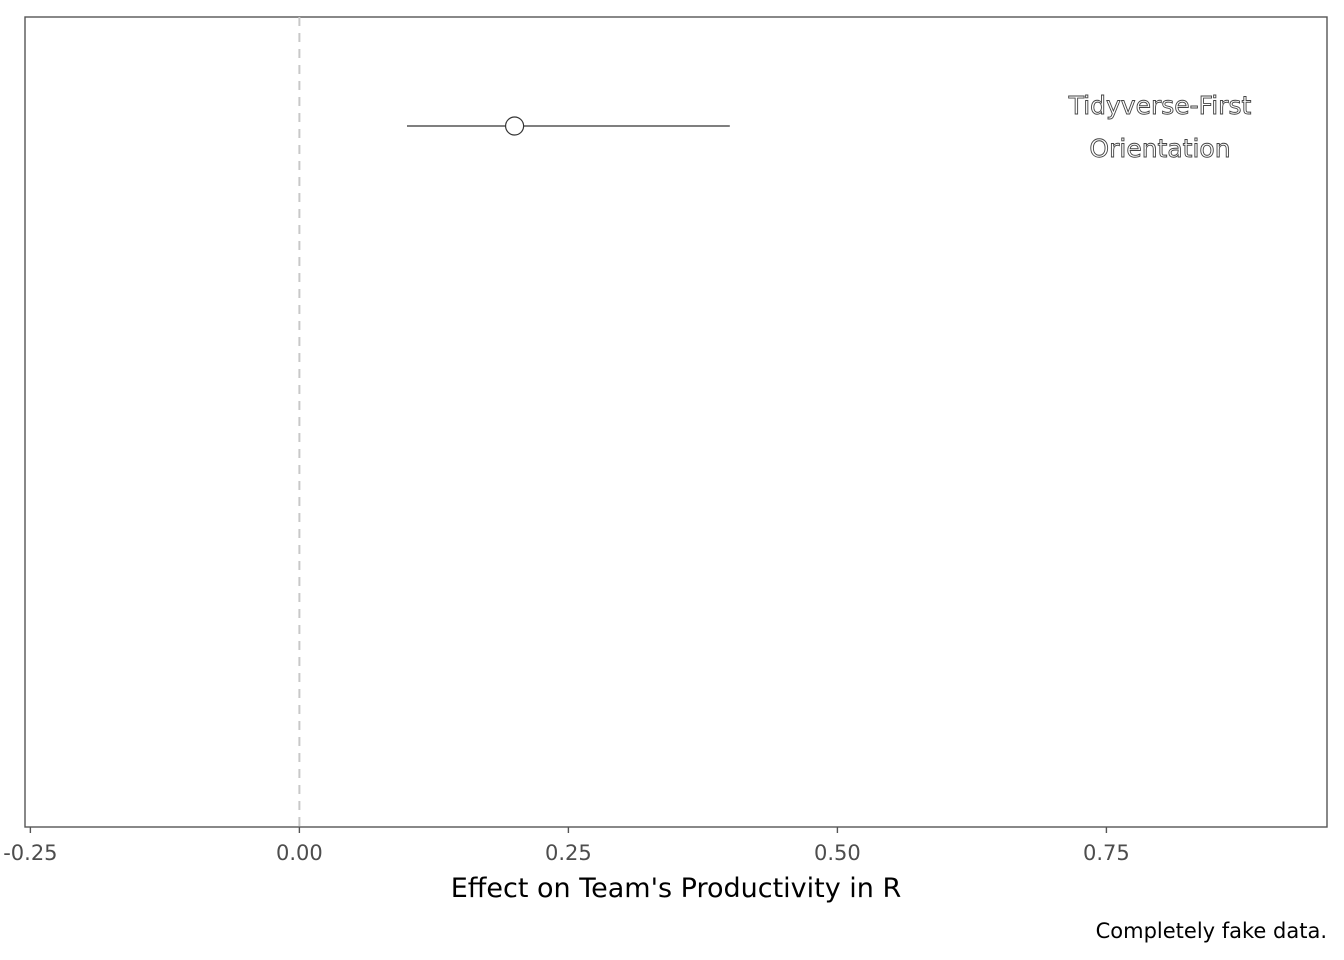  I want to click on x-axis-title: Effect on Team's Productivity in R, so click(676, 888).